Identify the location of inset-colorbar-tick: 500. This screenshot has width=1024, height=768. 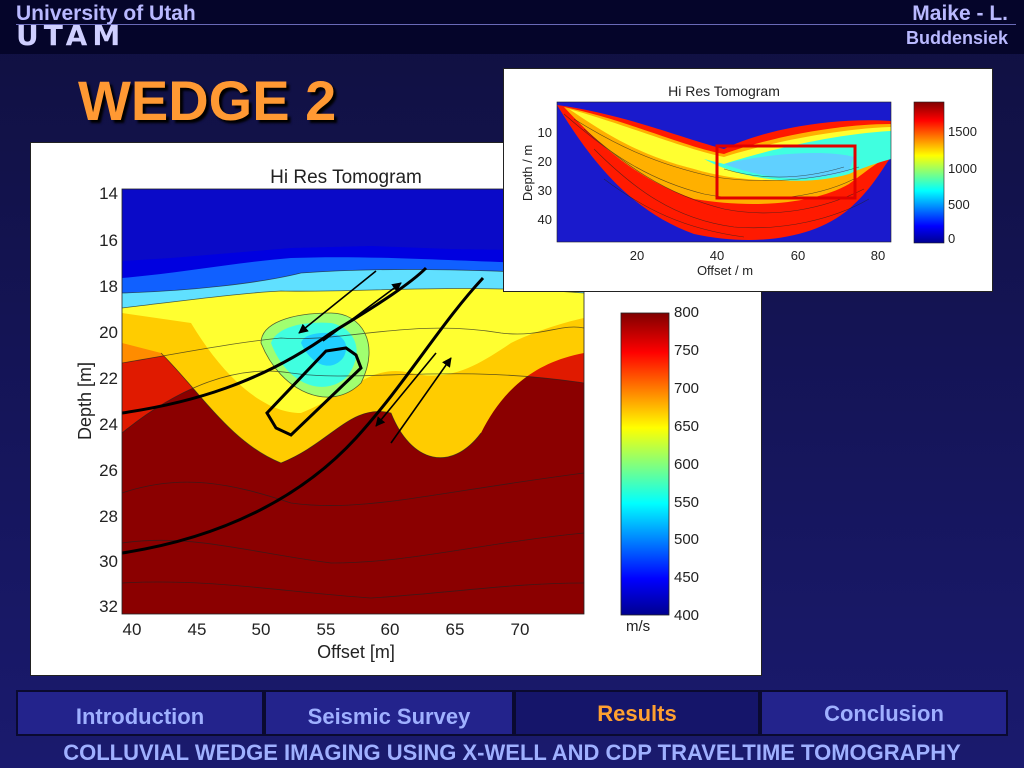
(959, 204).